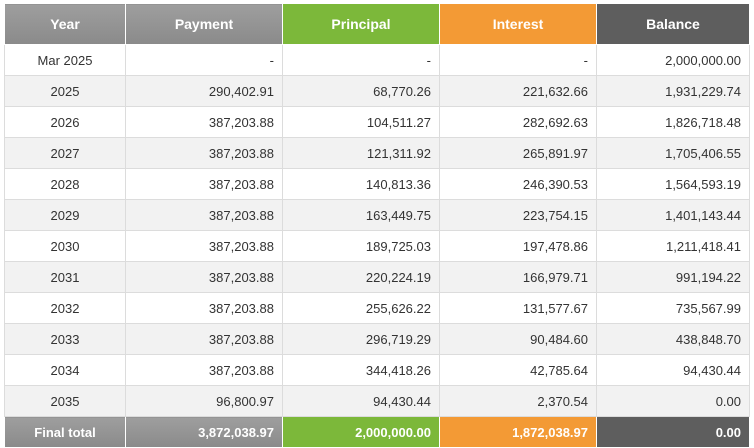 The width and height of the screenshot is (754, 448). I want to click on total-payment: 3,872,038.97, so click(204, 432).